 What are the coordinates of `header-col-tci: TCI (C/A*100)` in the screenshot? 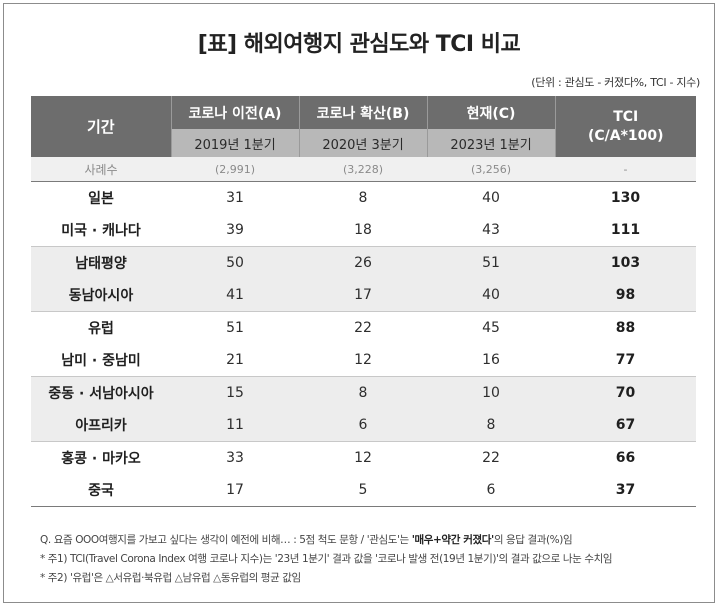 It's located at (625, 126).